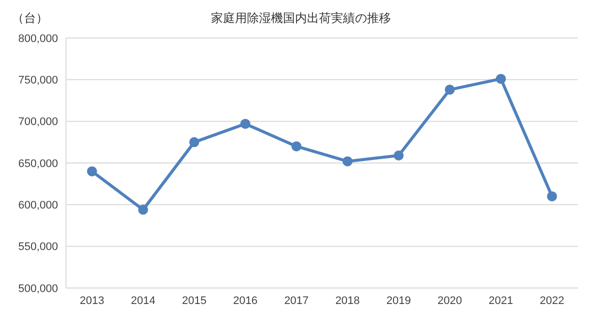 This screenshot has width=602, height=326. I want to click on x-tick-label: 2014, so click(143, 300).